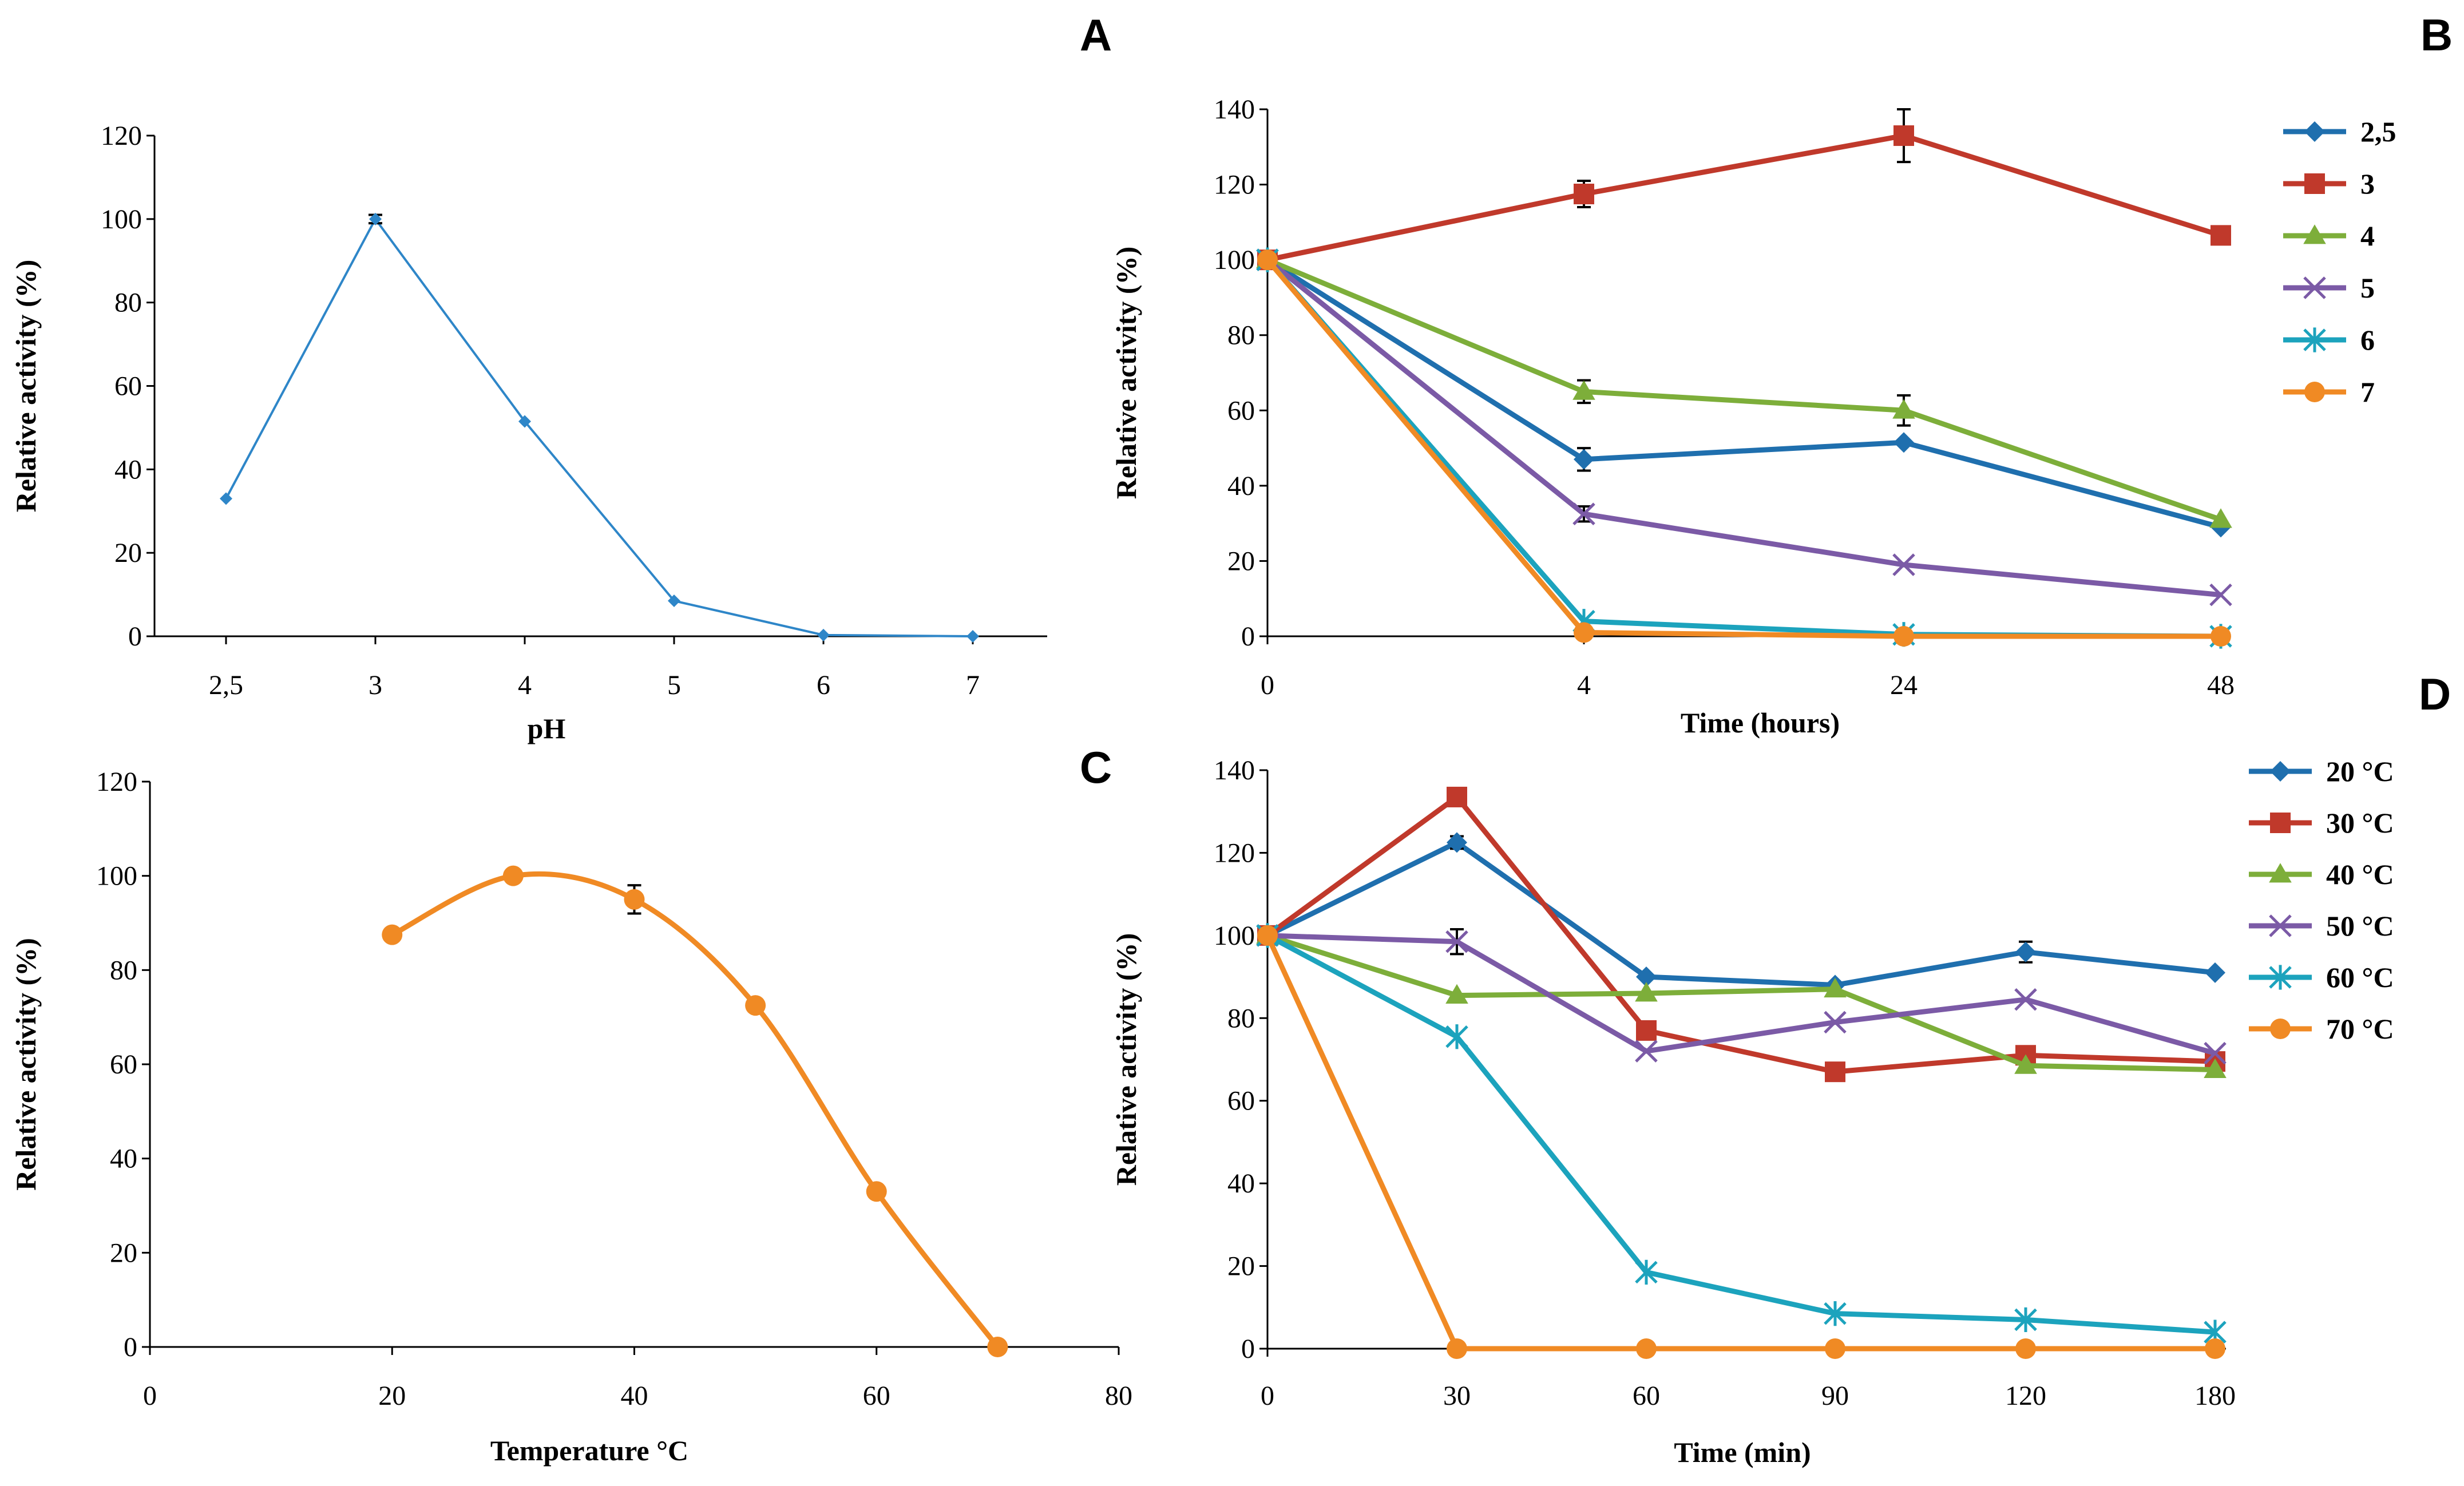  What do you see at coordinates (2329, 288) in the screenshot?
I see `legend-item: 5` at bounding box center [2329, 288].